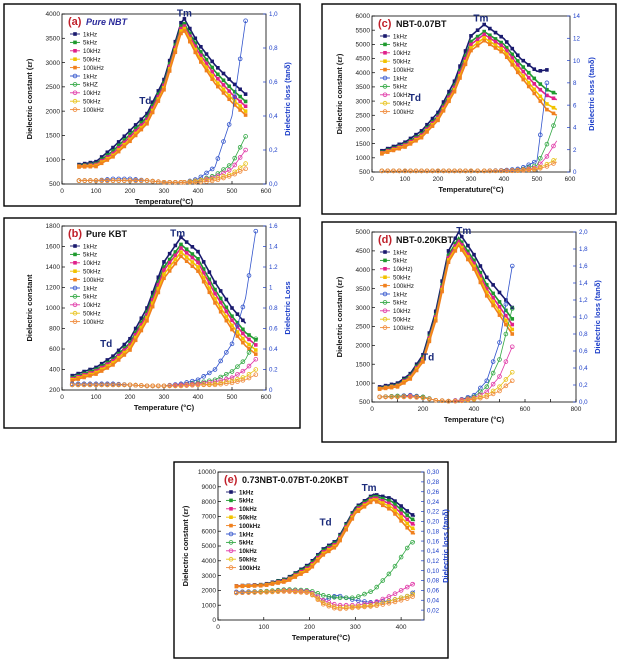 This screenshot has width=624, height=663. I want to click on x-axis-label: Temperature (°C), so click(164, 407).